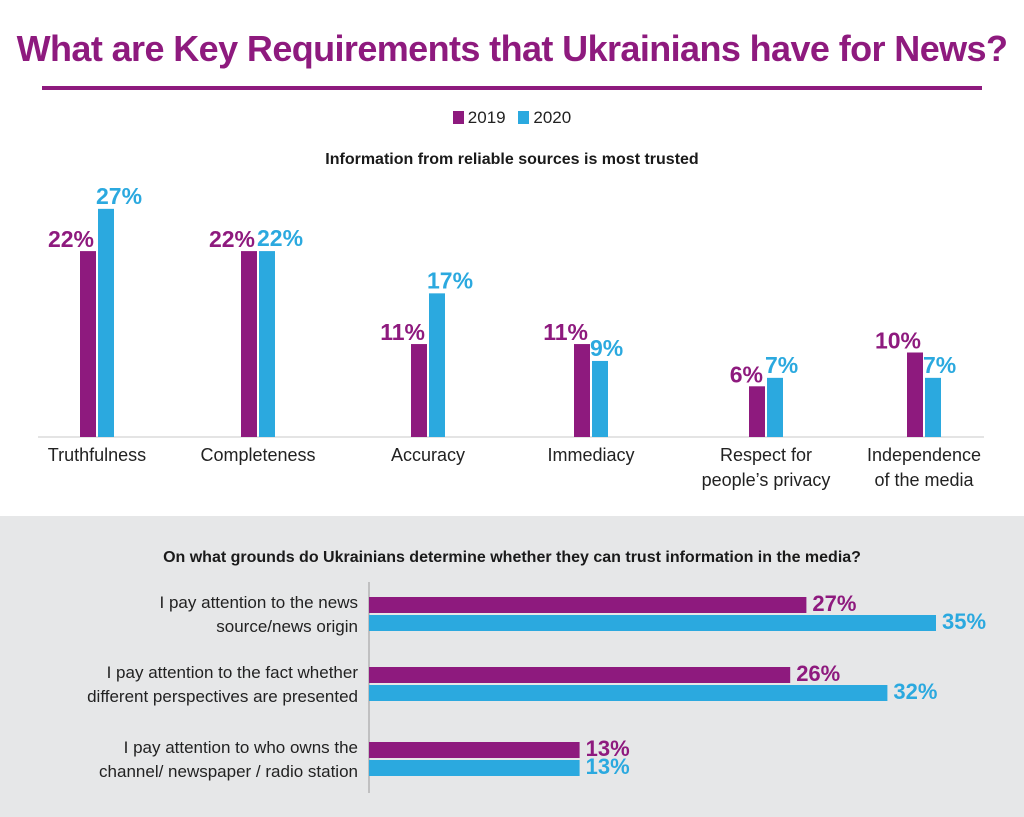 Image resolution: width=1024 pixels, height=817 pixels. Describe the element at coordinates (552, 117) in the screenshot. I see `legend-label-2020: 2020` at that location.